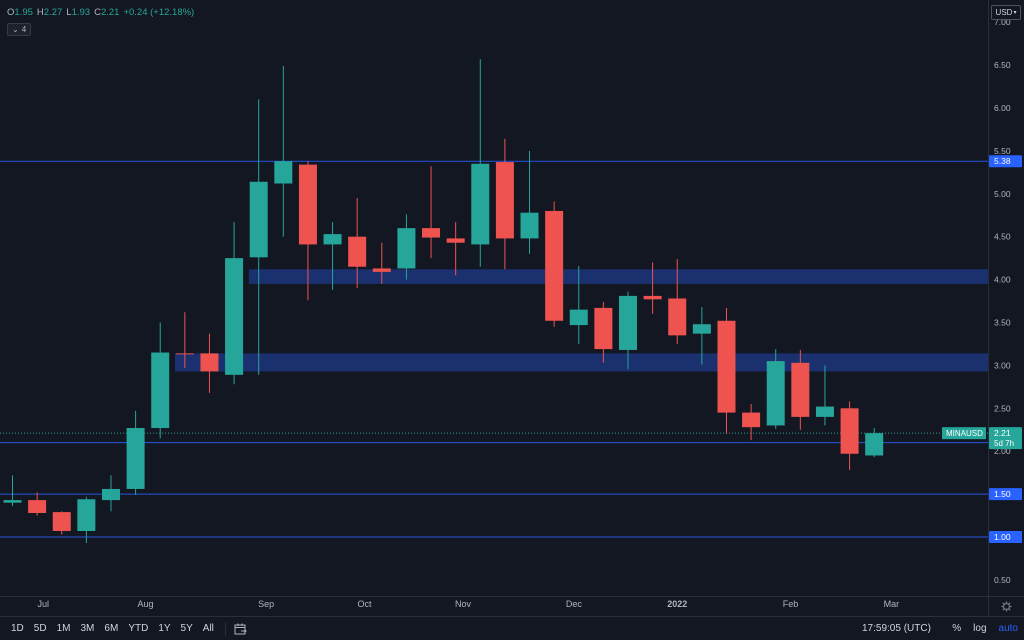 The image size is (1024, 640). What do you see at coordinates (208, 628) in the screenshot?
I see `timeframe-all: All` at bounding box center [208, 628].